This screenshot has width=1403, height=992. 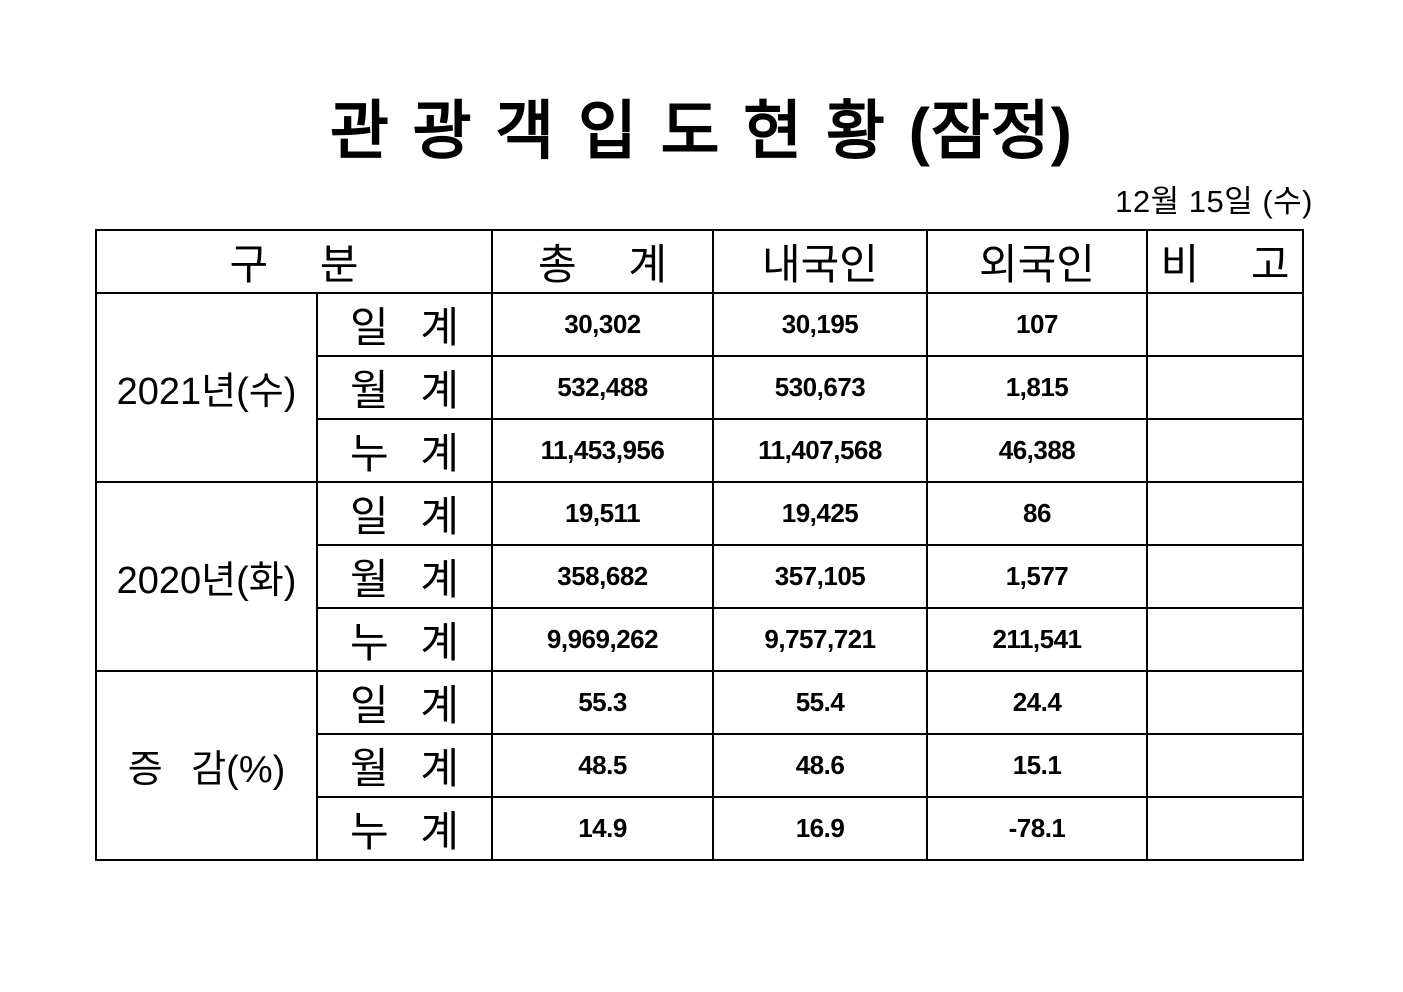 I want to click on value-total: 14.9, so click(x=602, y=828).